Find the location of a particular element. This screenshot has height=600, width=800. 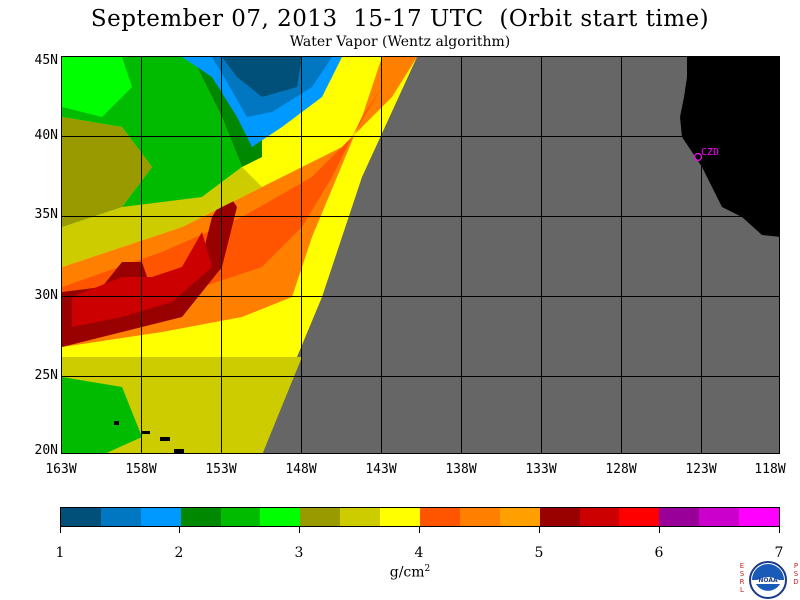

units-label: g/cm2 is located at coordinates (410, 572).